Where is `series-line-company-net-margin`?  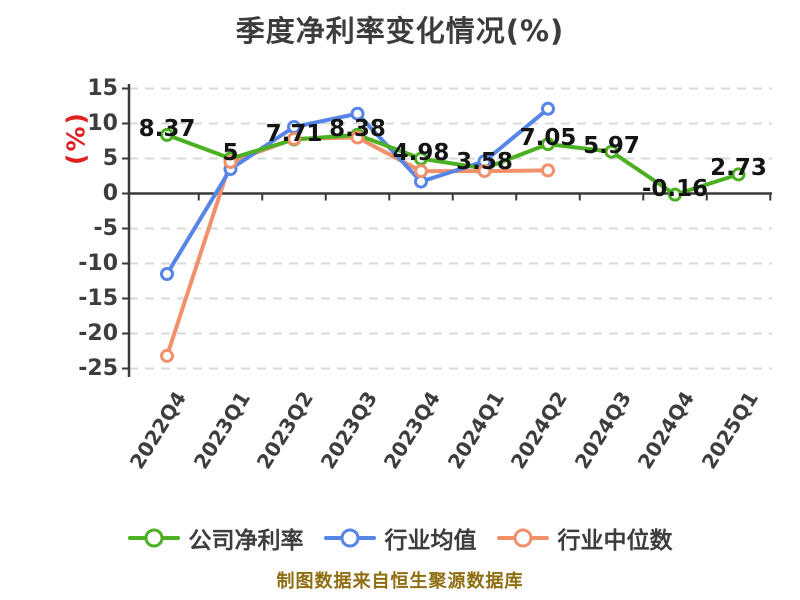 series-line-company-net-margin is located at coordinates (453, 164).